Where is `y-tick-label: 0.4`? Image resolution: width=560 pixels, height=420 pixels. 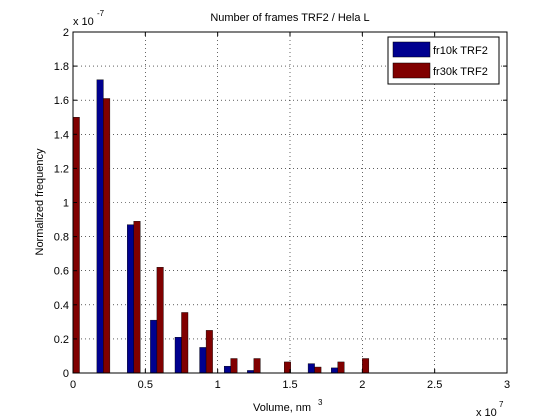 y-tick-label: 0.4 is located at coordinates (61, 306).